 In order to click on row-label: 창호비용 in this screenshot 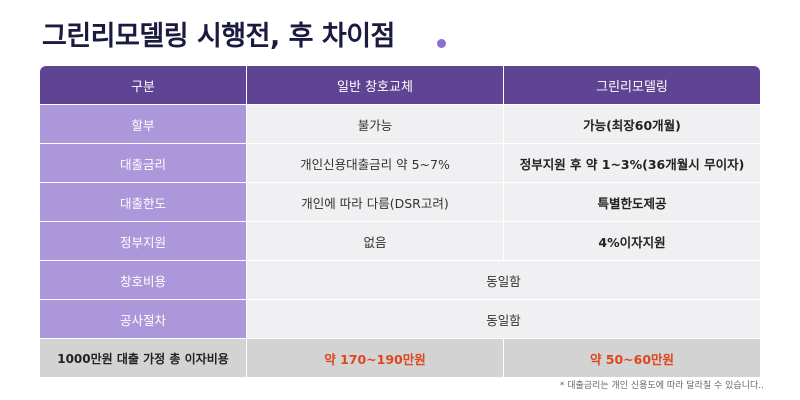, I will do `click(143, 280)`.